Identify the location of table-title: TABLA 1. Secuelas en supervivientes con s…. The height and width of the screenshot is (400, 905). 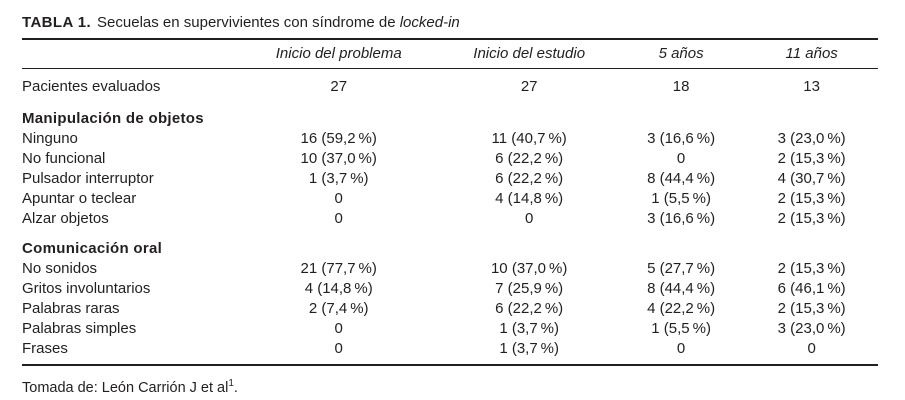
(450, 23).